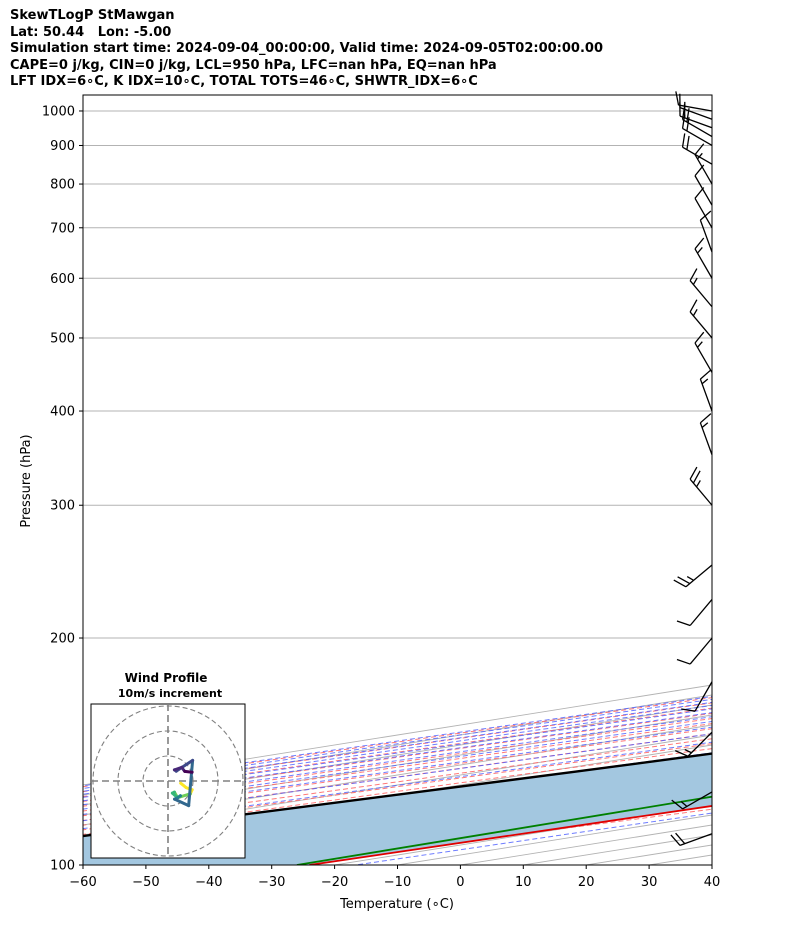 Image resolution: width=794 pixels, height=937 pixels. I want to click on location-line: Lat: 50.44 Lon: -5.00, so click(91, 32).